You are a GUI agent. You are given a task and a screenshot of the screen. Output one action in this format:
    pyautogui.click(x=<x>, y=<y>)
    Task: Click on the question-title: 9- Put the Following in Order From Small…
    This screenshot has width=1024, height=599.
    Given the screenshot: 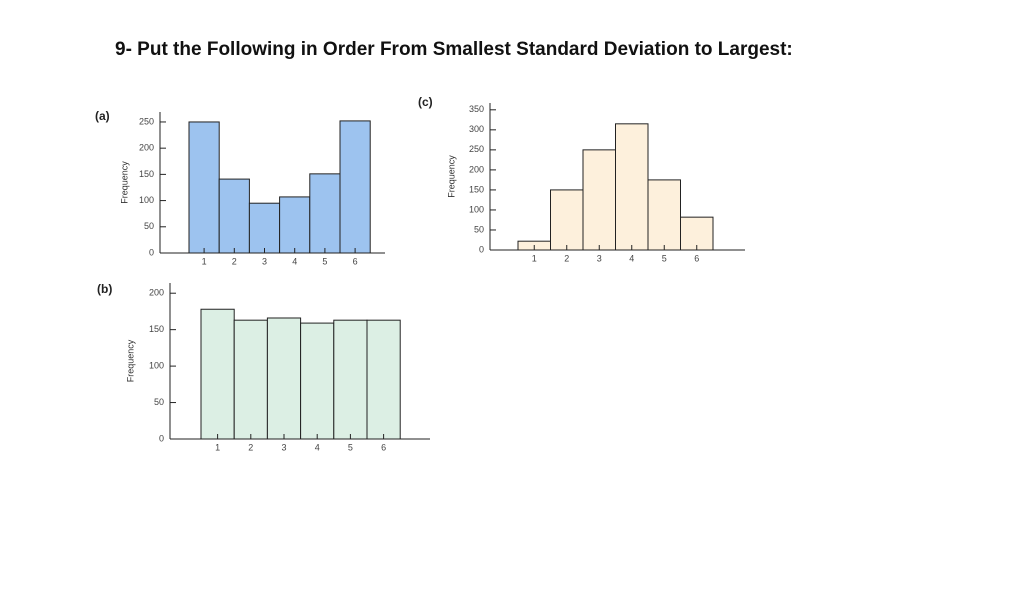 What is the action you would take?
    pyautogui.click(x=454, y=49)
    